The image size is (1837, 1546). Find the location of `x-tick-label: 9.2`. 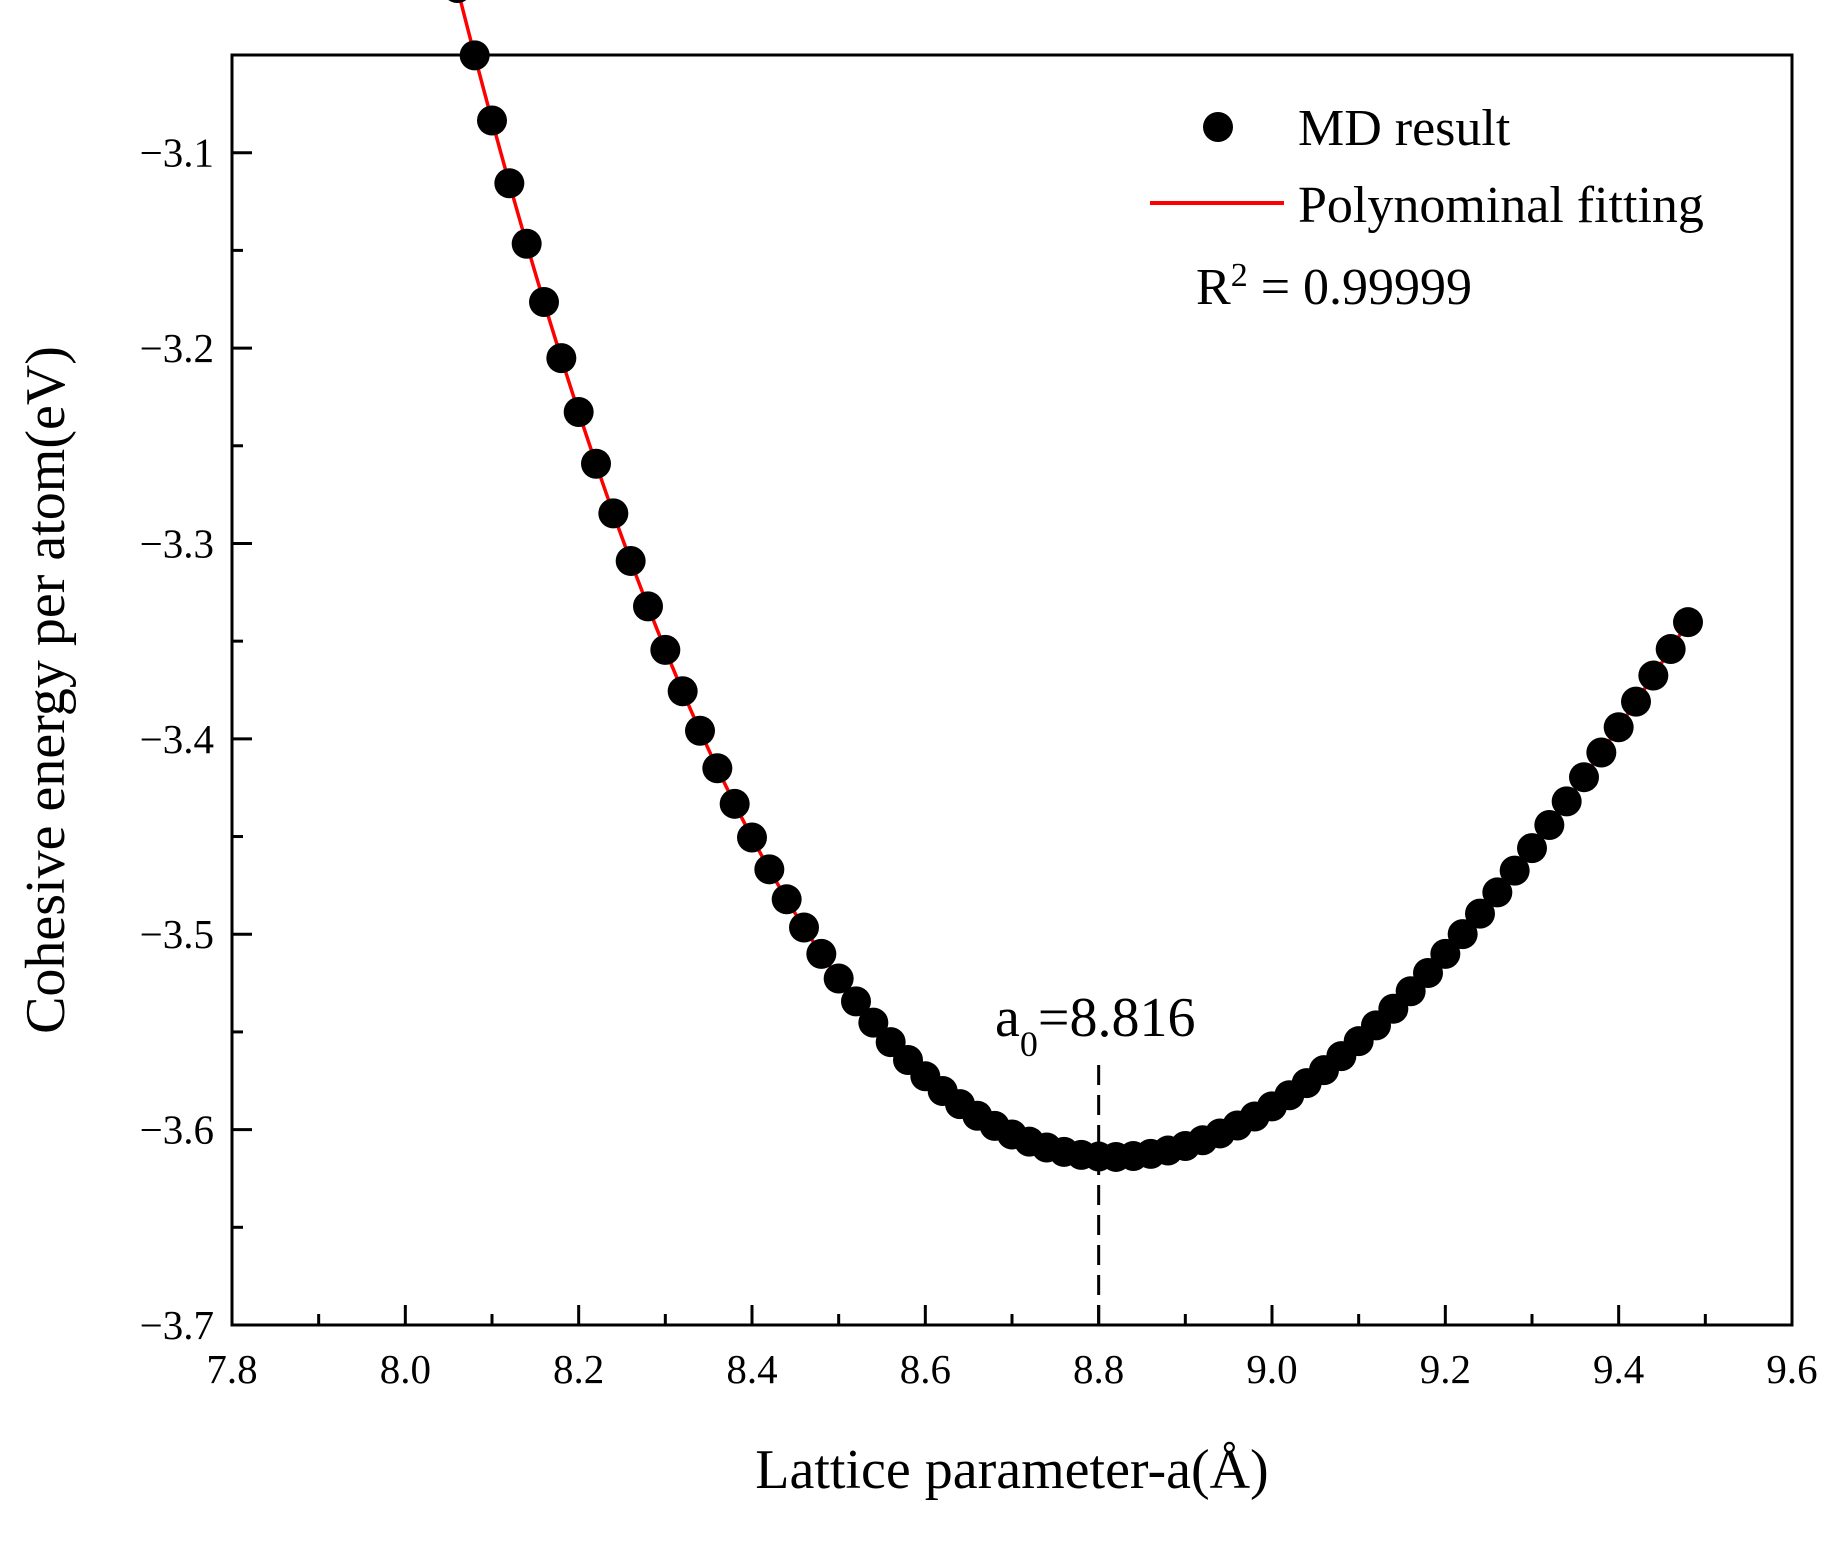

x-tick-label: 9.2 is located at coordinates (1445, 1369).